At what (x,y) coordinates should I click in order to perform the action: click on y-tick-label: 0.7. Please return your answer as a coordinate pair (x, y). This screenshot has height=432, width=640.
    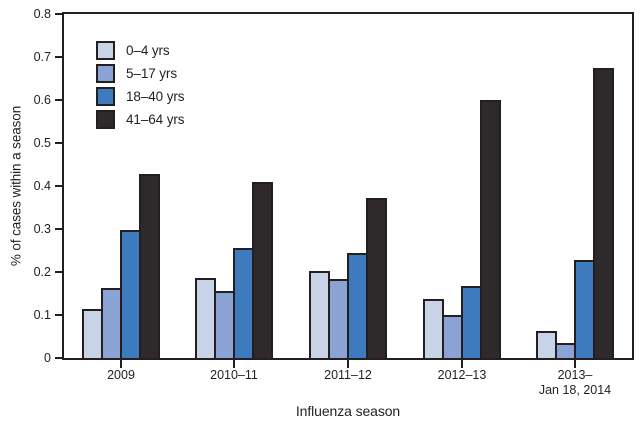
    Looking at the image, I should click on (42, 57).